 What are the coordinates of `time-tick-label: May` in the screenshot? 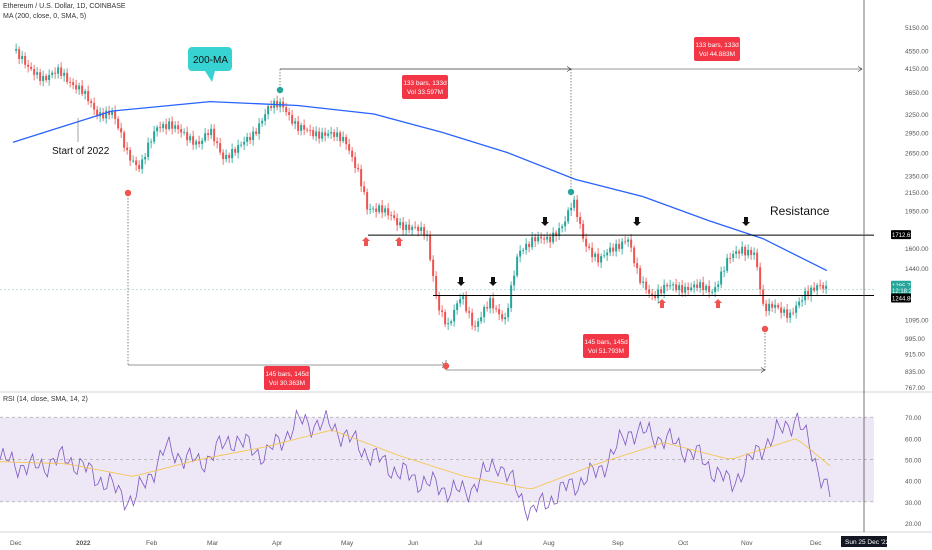 It's located at (347, 543).